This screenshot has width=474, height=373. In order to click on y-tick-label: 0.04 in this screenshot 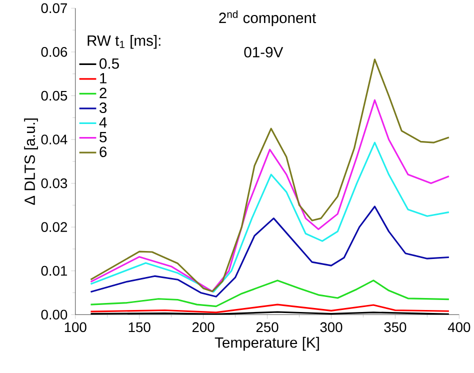, I will do `click(54, 139)`.